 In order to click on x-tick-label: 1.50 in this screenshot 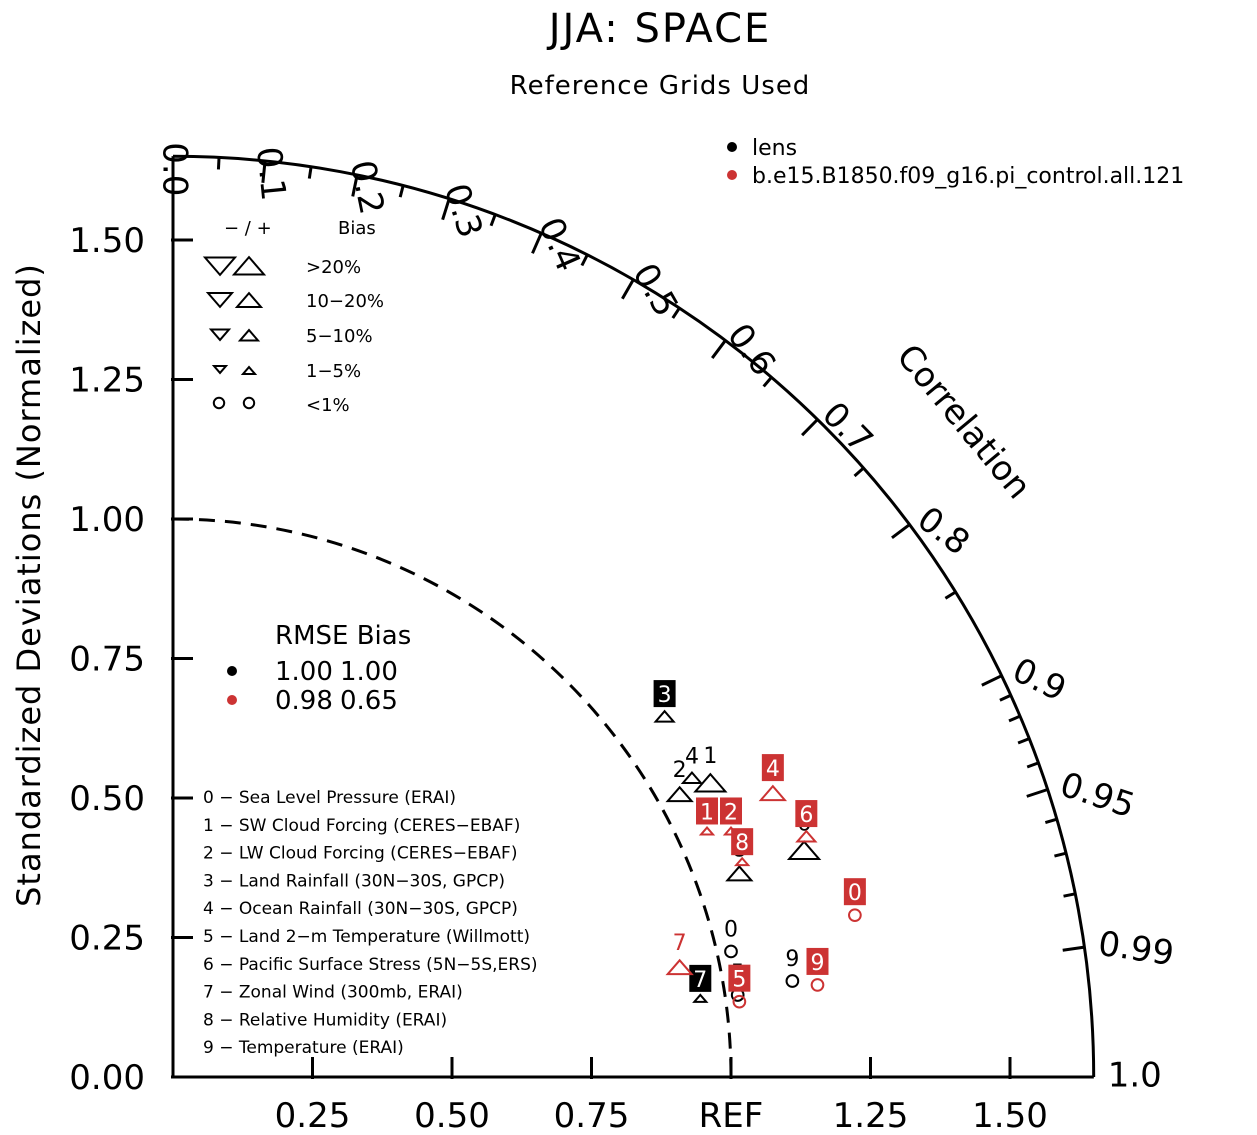, I will do `click(1010, 1115)`.